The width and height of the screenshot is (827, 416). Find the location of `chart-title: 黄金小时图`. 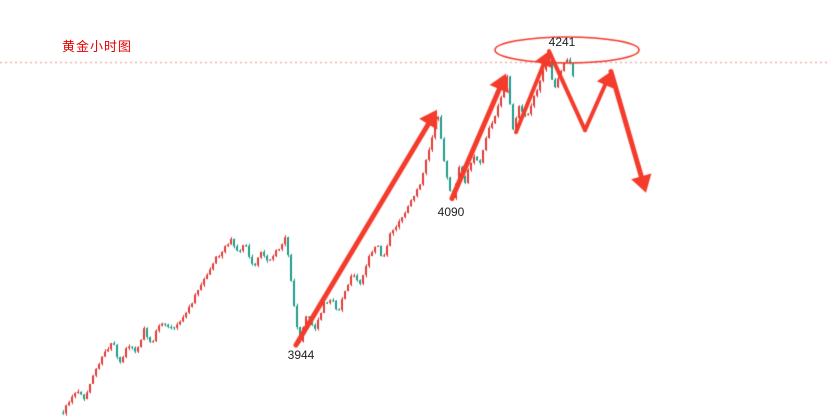

chart-title: 黄金小时图 is located at coordinates (97, 46).